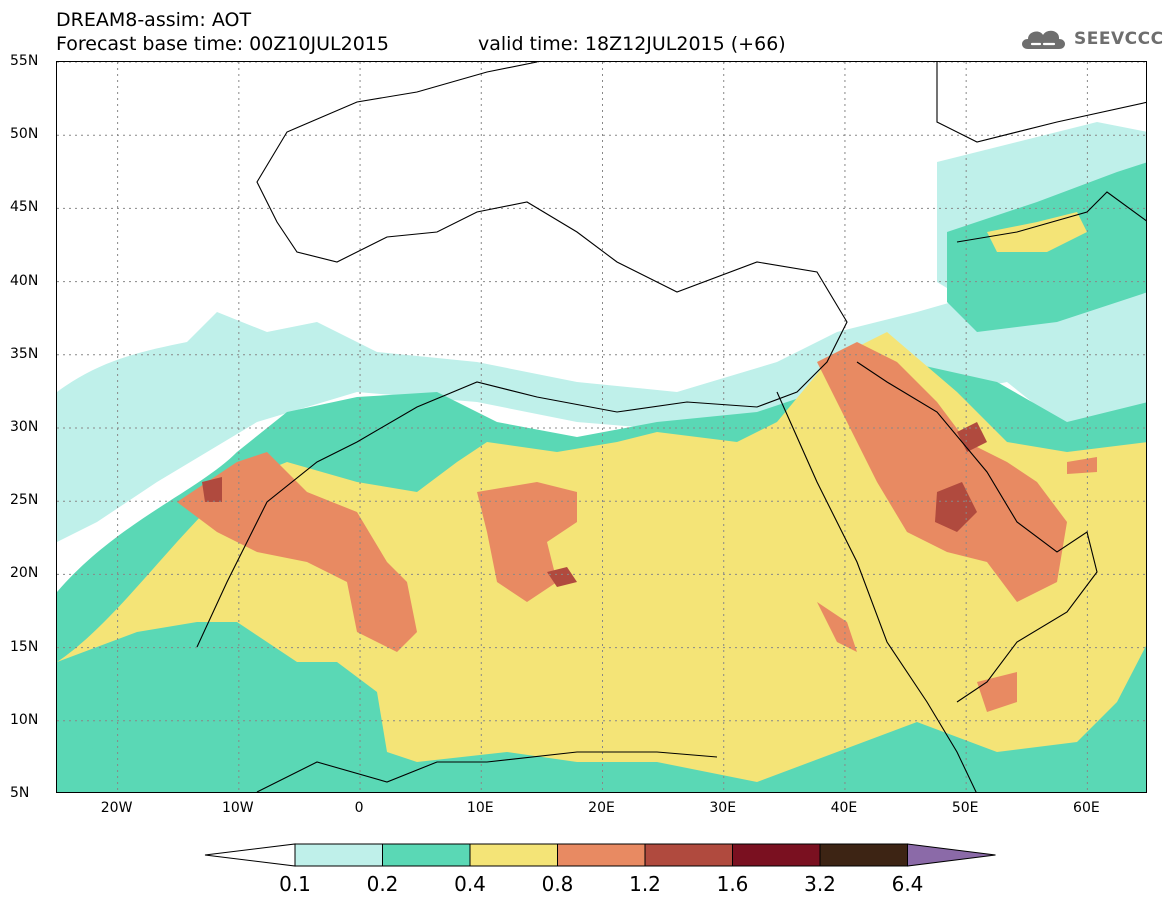 Image resolution: width=1165 pixels, height=905 pixels. I want to click on lon-label: 40E, so click(844, 808).